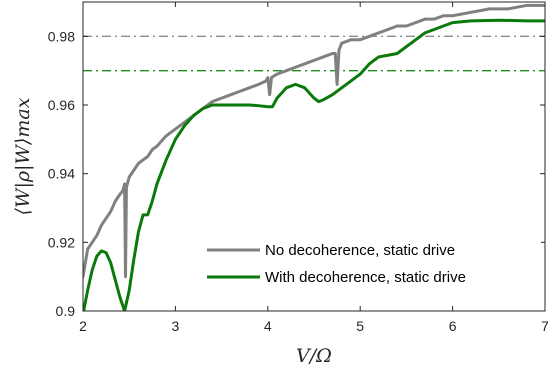  What do you see at coordinates (61, 36) in the screenshot?
I see `y-tick-label: 0.98` at bounding box center [61, 36].